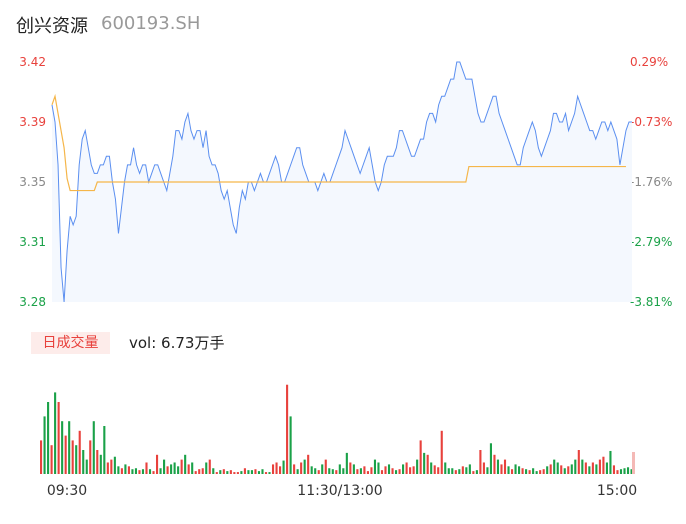  Describe the element at coordinates (339, 491) in the screenshot. I see `x-tick-label: 11:30/13:00` at that location.